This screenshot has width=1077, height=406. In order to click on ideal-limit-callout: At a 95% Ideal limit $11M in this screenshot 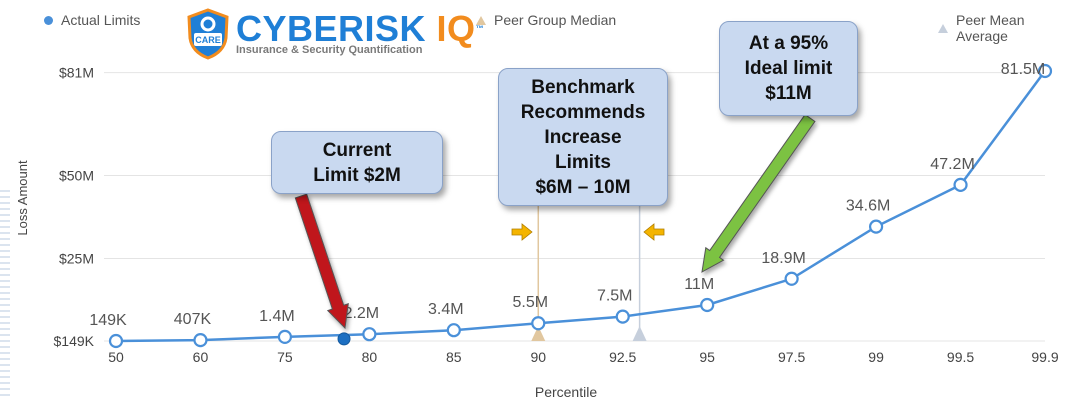, I will do `click(788, 68)`.